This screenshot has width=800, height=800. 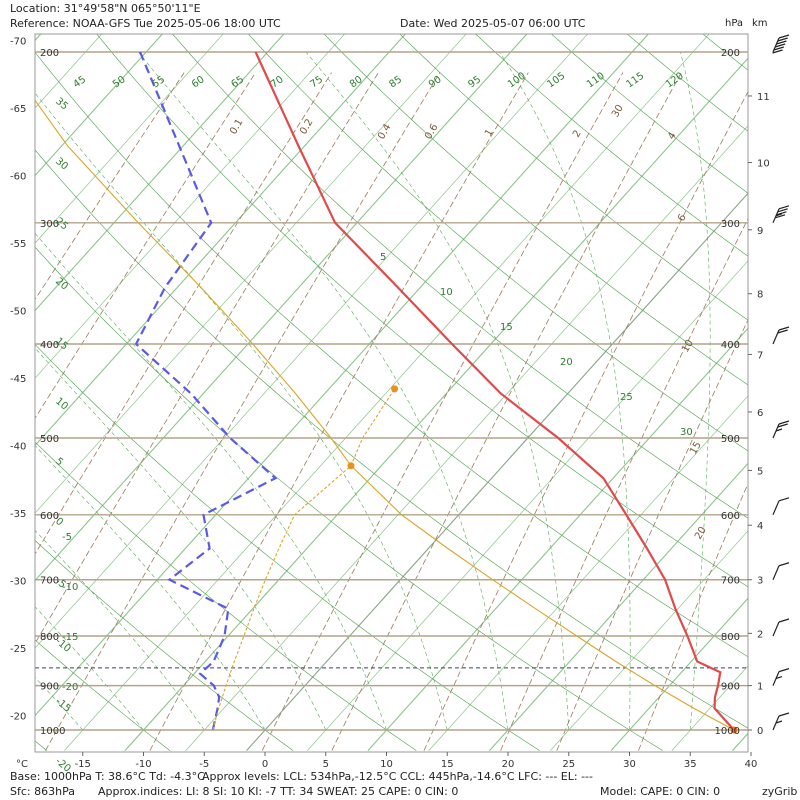 I want to click on pressure-label-right: 300, so click(x=730, y=224).